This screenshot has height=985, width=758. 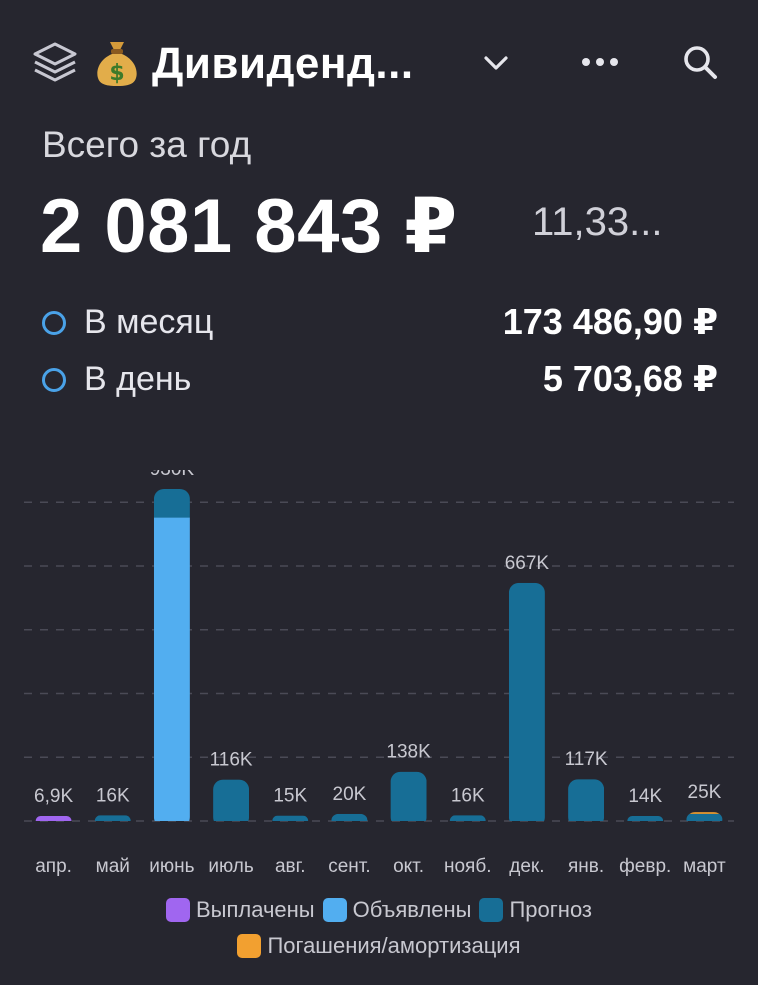 I want to click on legend-swatch-redemption, so click(x=249, y=946).